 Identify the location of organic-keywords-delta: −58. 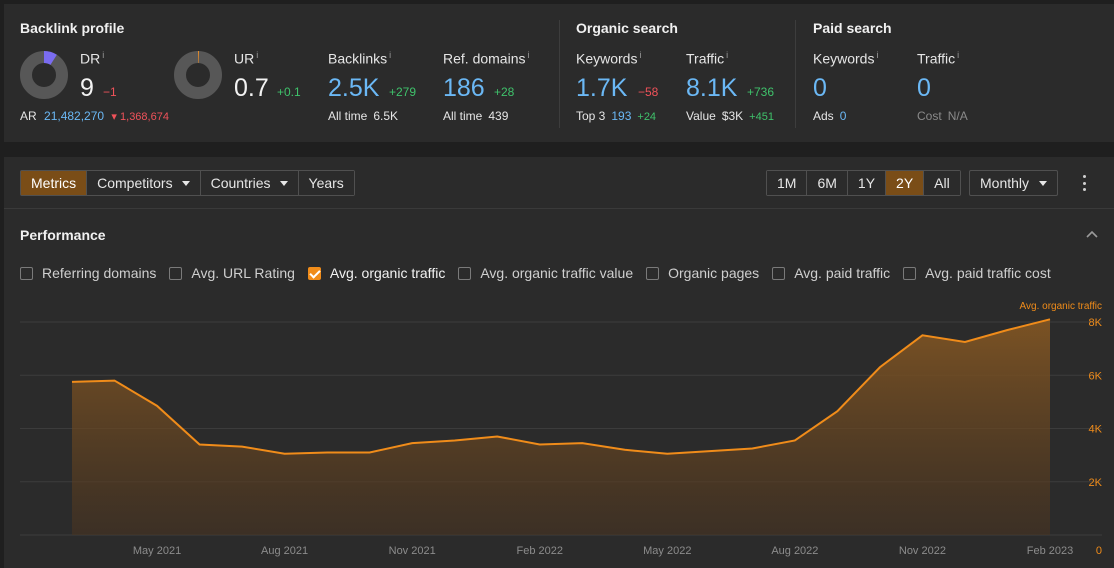
(648, 92).